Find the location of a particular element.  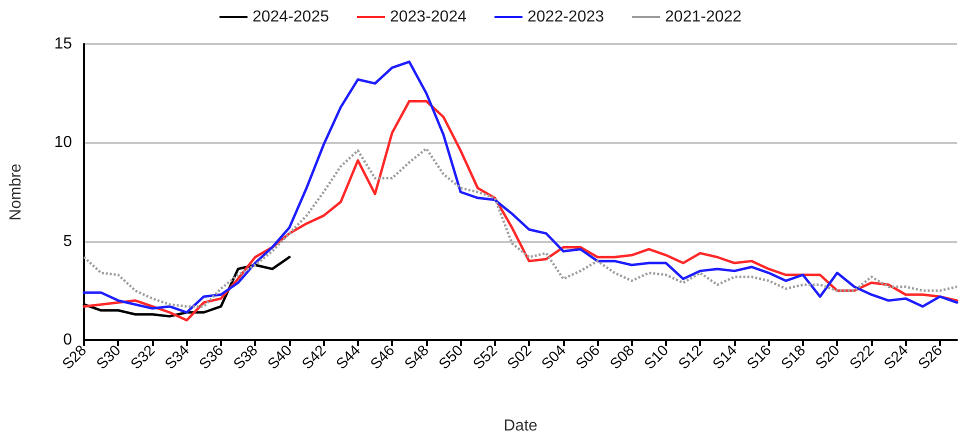

y-tick-label: 5 is located at coordinates (67, 241).